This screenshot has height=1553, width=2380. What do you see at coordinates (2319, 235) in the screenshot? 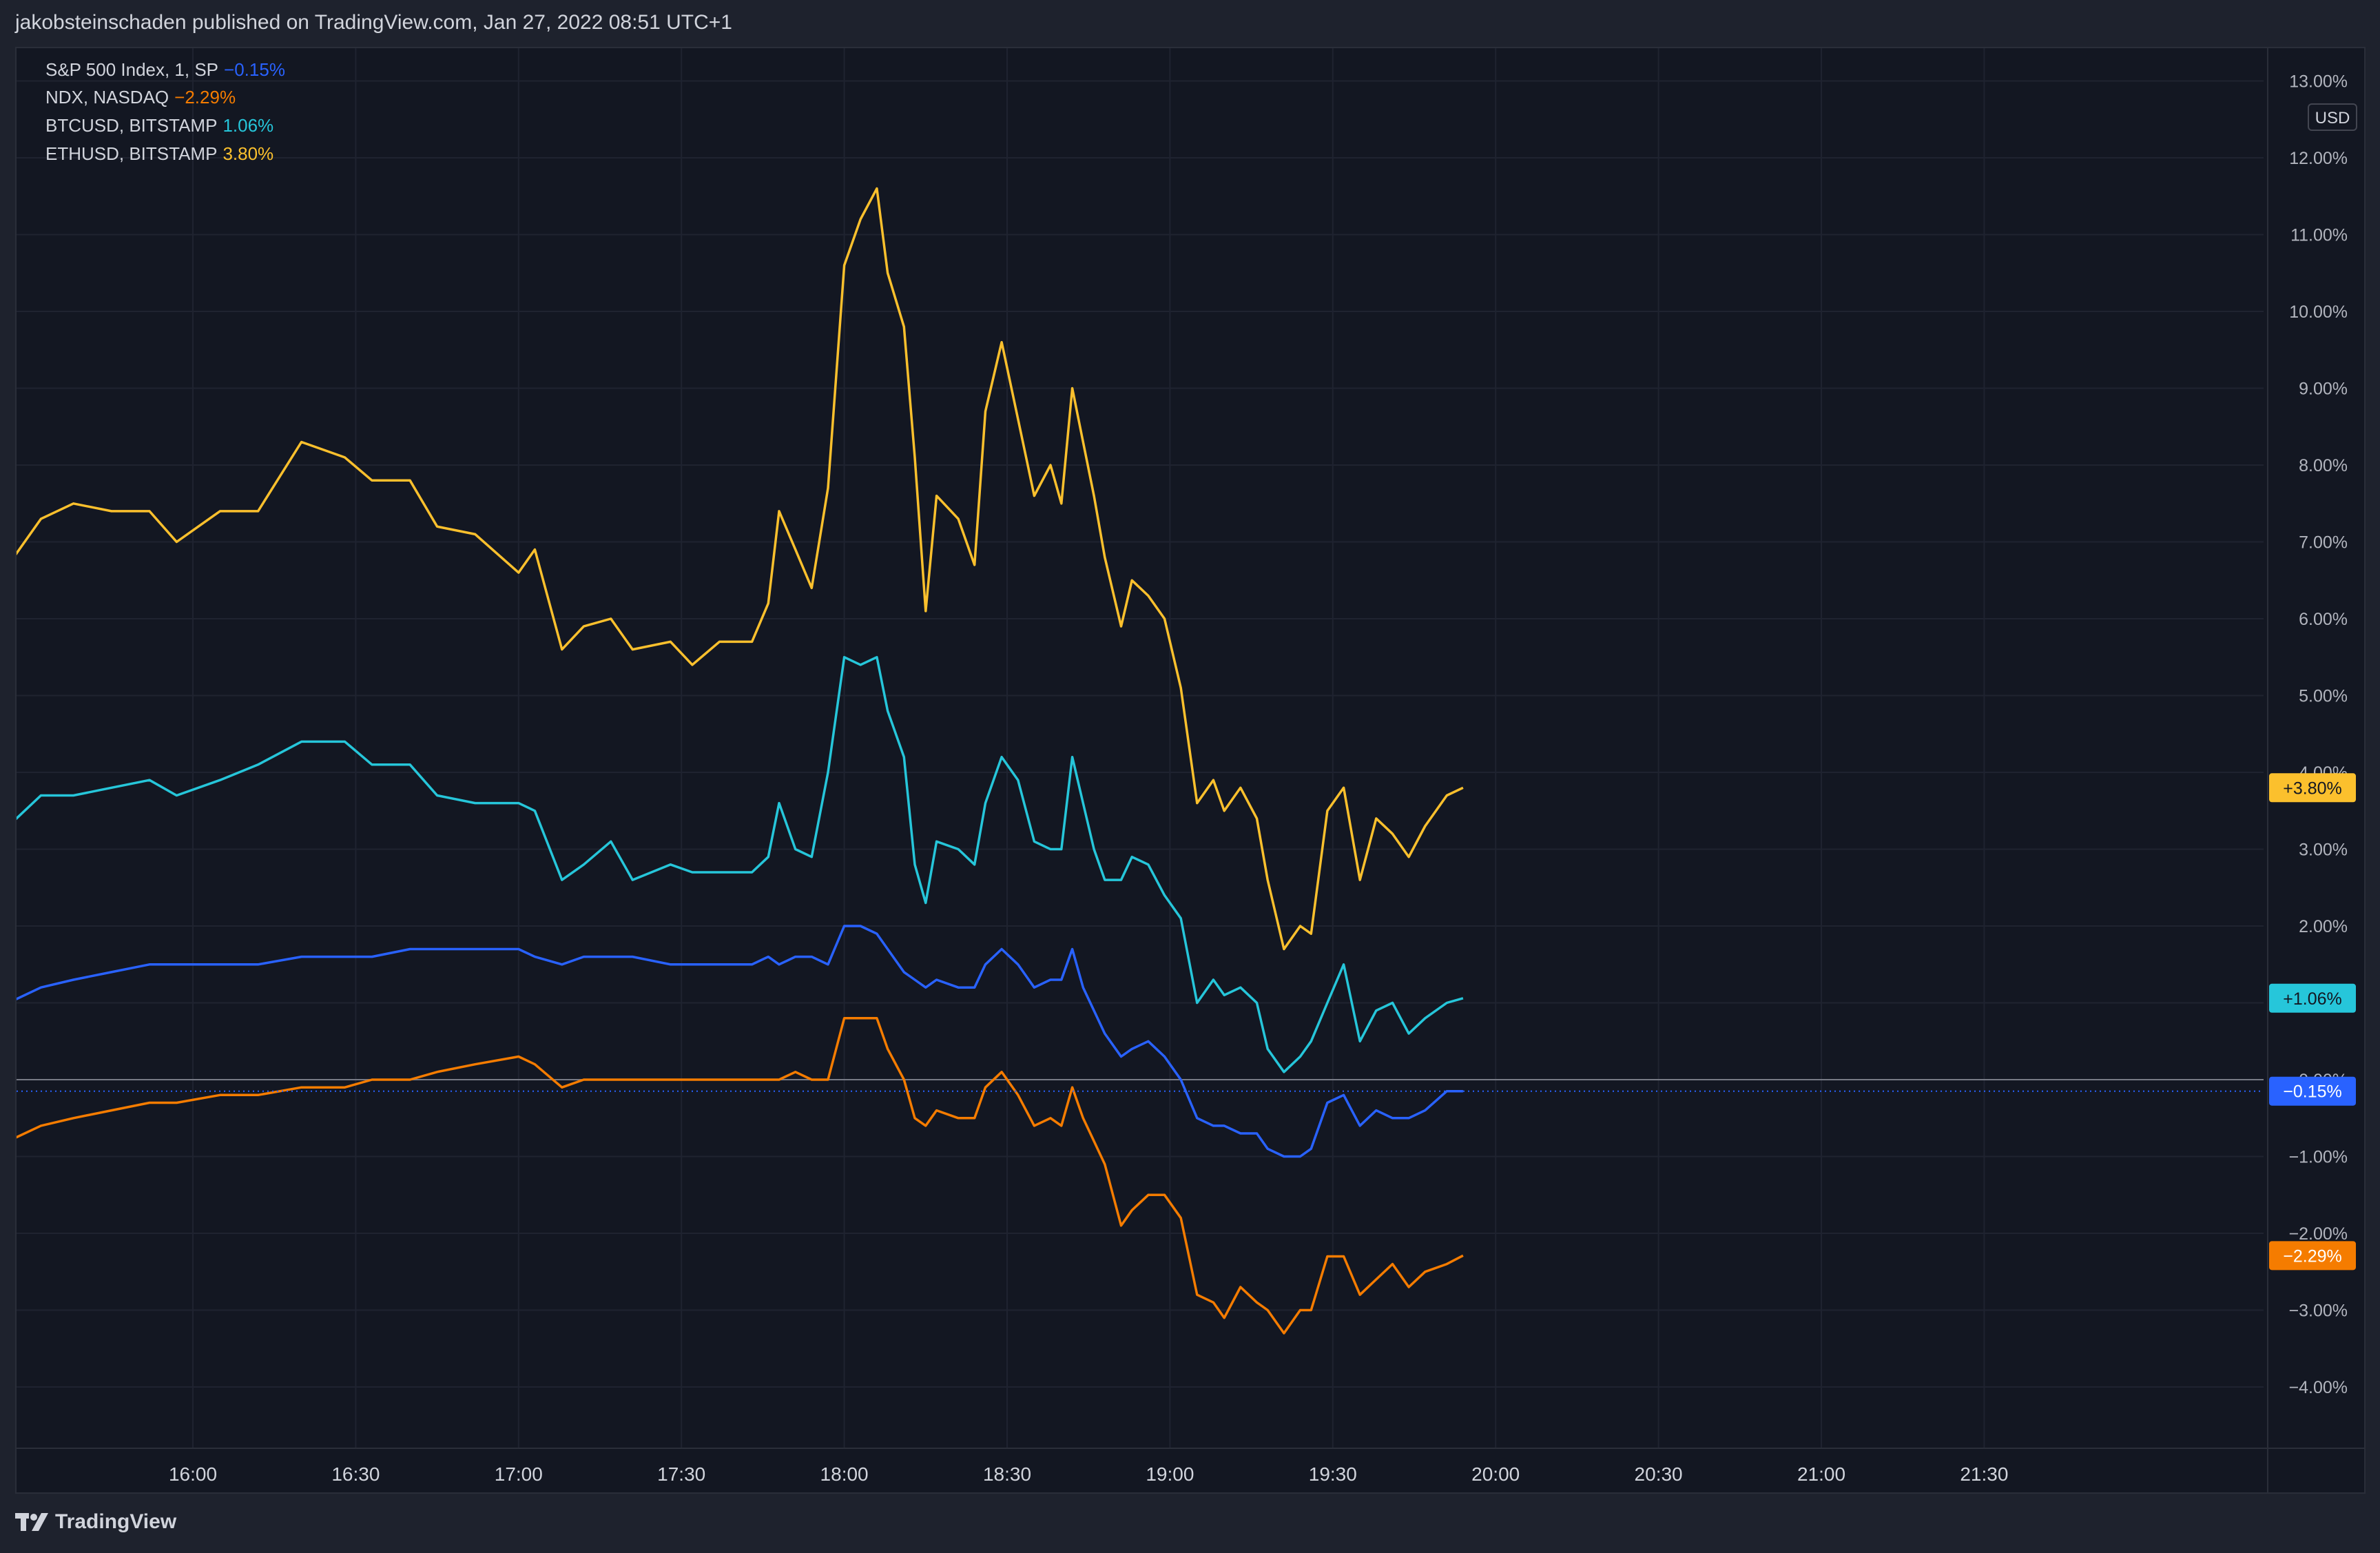
I see `y-tick-label: 11.00%` at bounding box center [2319, 235].